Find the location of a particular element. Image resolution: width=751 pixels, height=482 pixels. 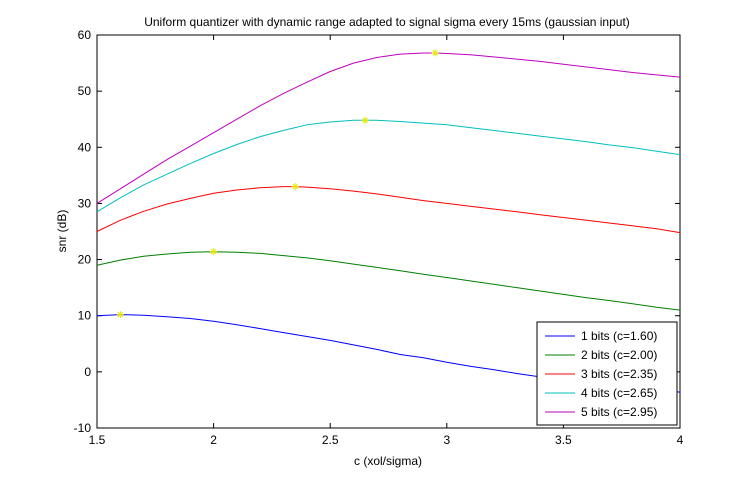

y-tick-label: 40 is located at coordinates (85, 147).